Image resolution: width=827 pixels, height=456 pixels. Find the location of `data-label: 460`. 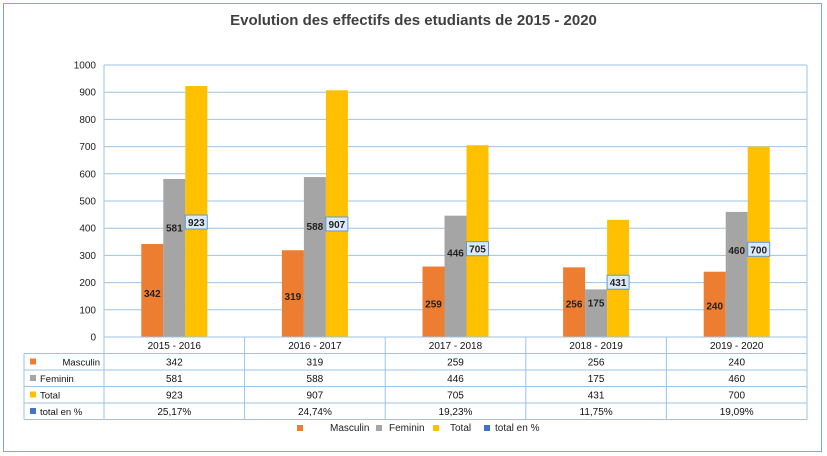

data-label: 460 is located at coordinates (736, 251).